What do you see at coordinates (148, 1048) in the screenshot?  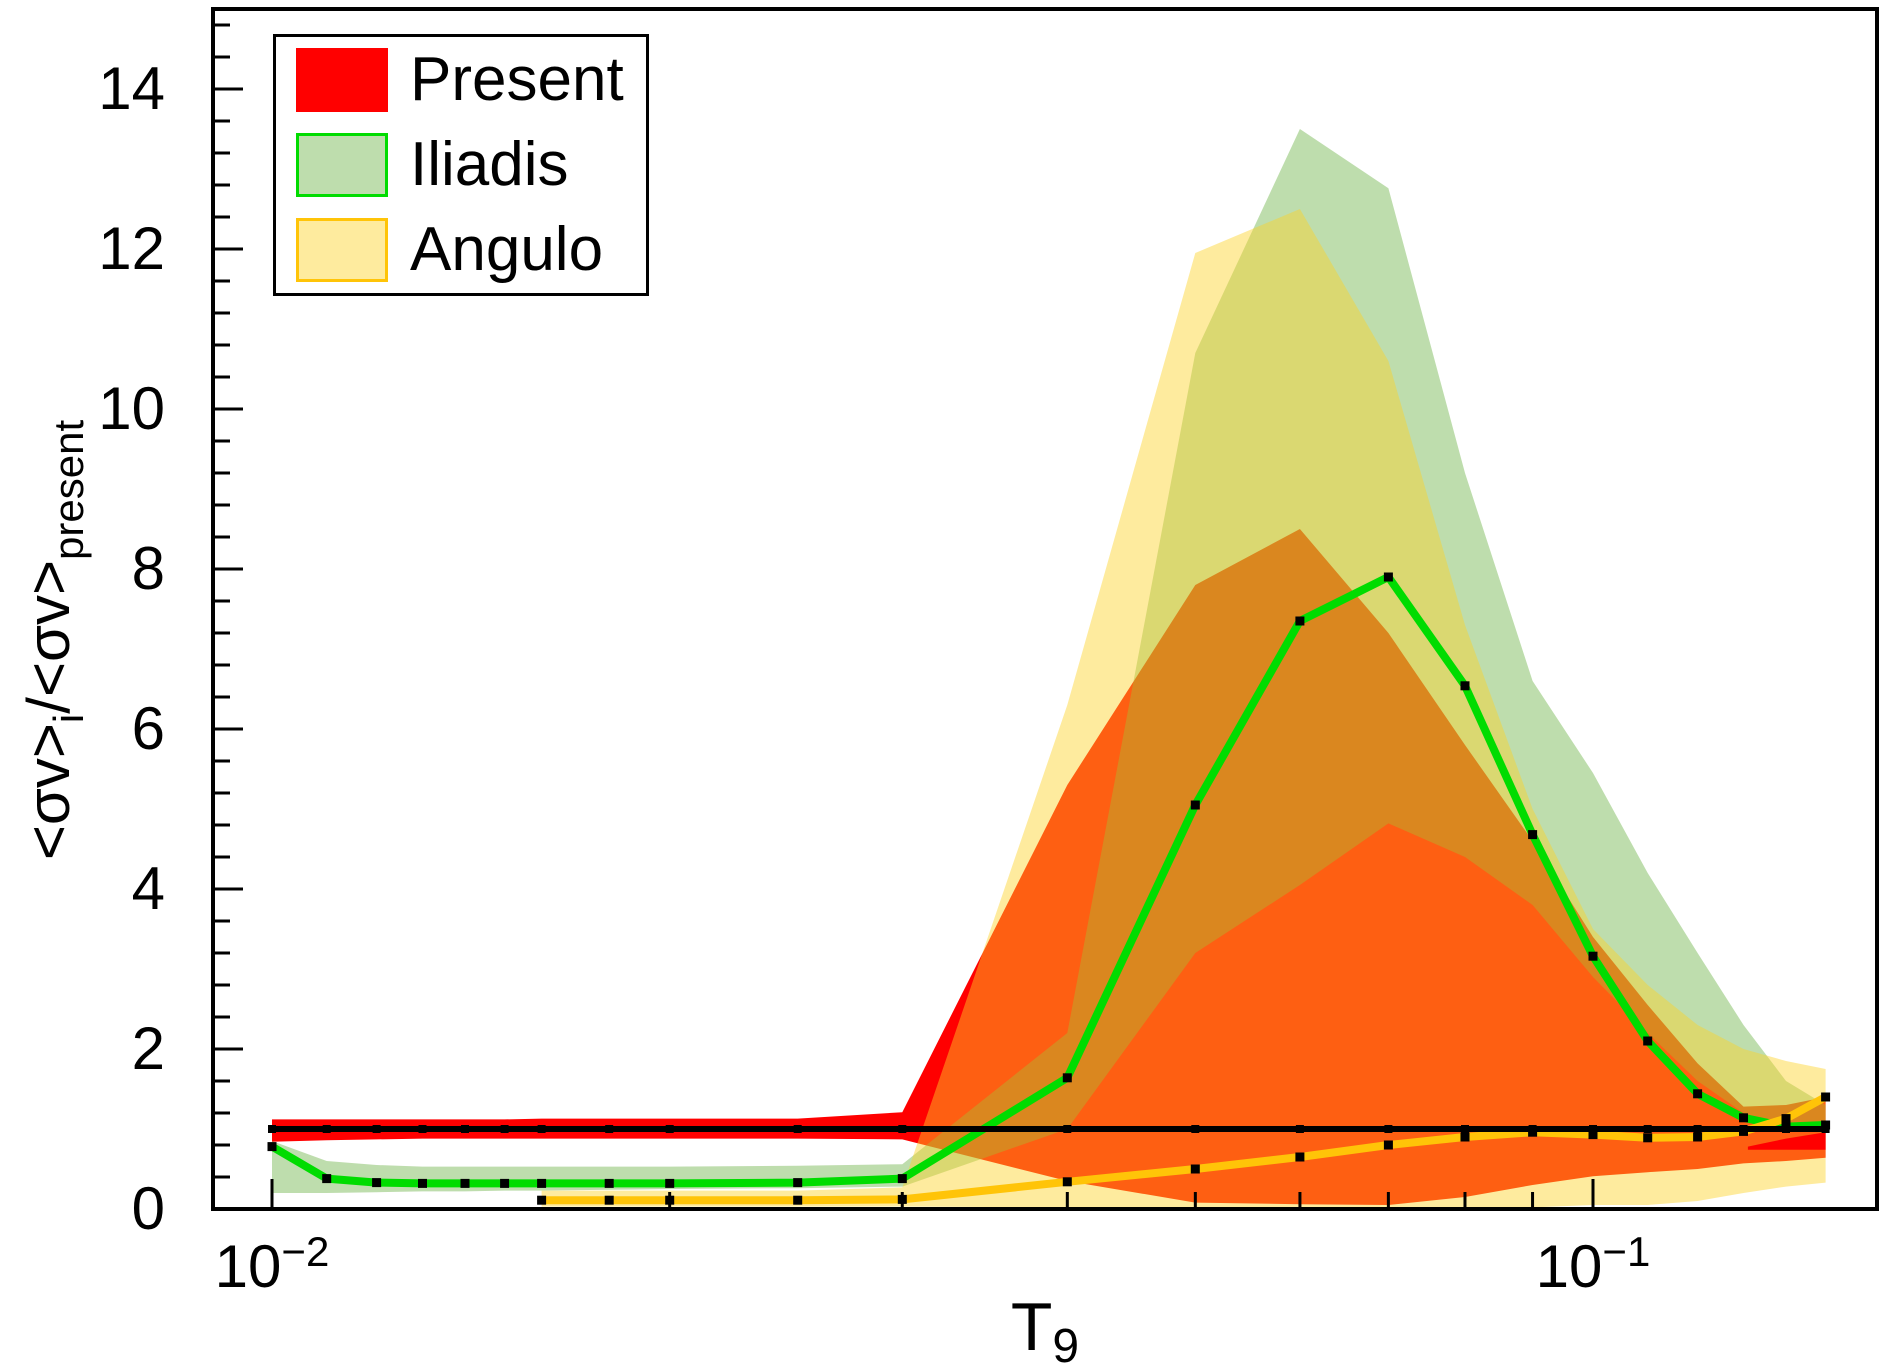 I see `y-tick-label: 2` at bounding box center [148, 1048].